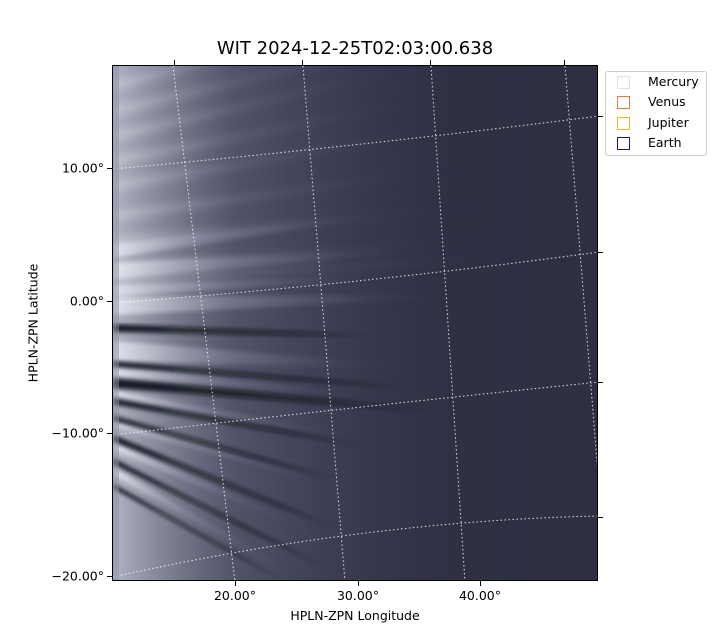 The width and height of the screenshot is (720, 640). I want to click on y-tick-label: 0.00°, so click(86, 301).